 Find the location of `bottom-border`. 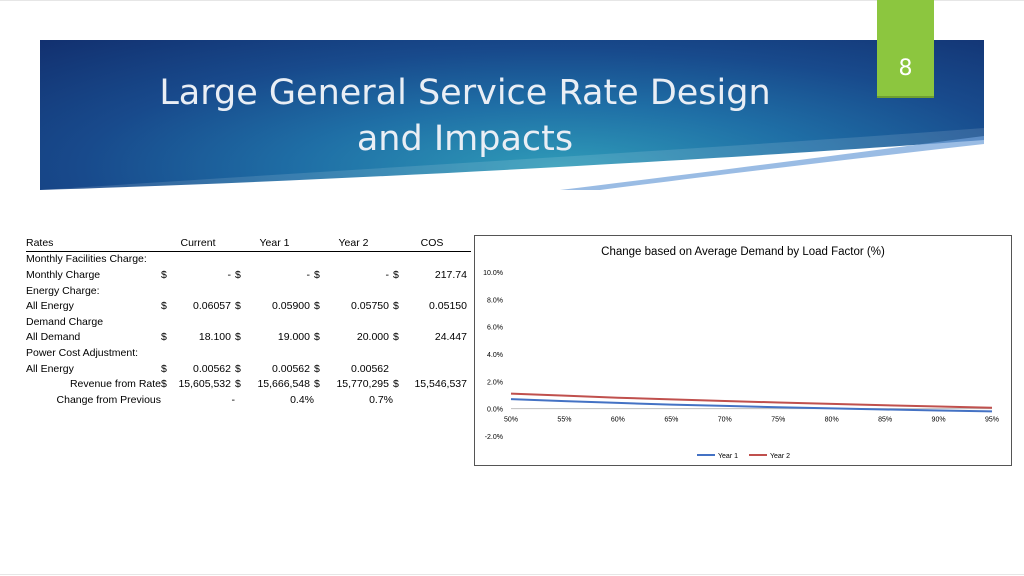

bottom-border is located at coordinates (512, 574).